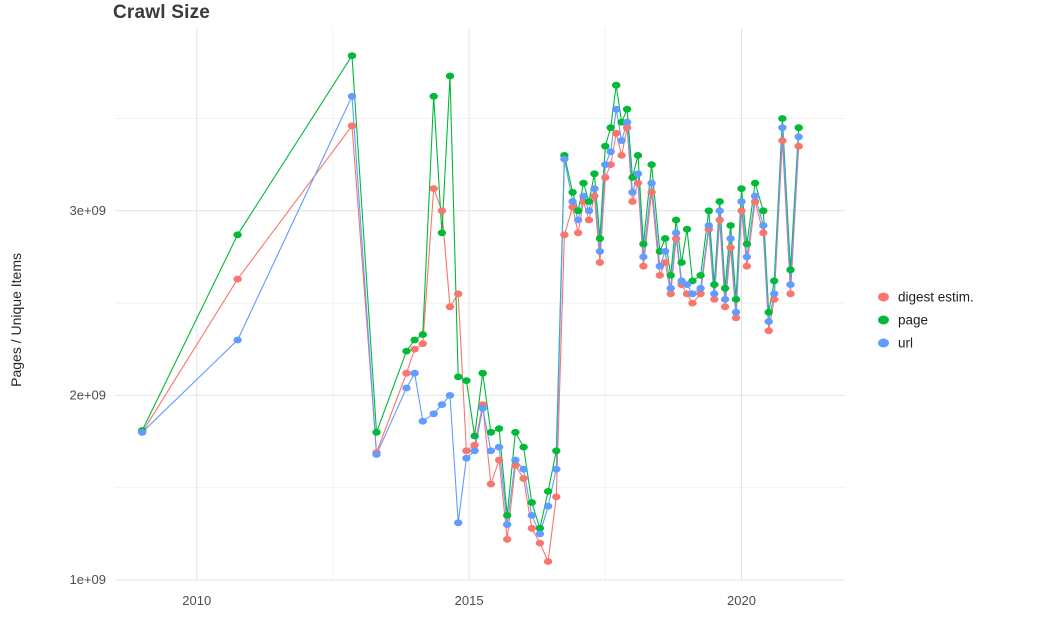 The image size is (1059, 639). Describe the element at coordinates (87, 210) in the screenshot. I see `y-tick-label: 3e+09` at that location.